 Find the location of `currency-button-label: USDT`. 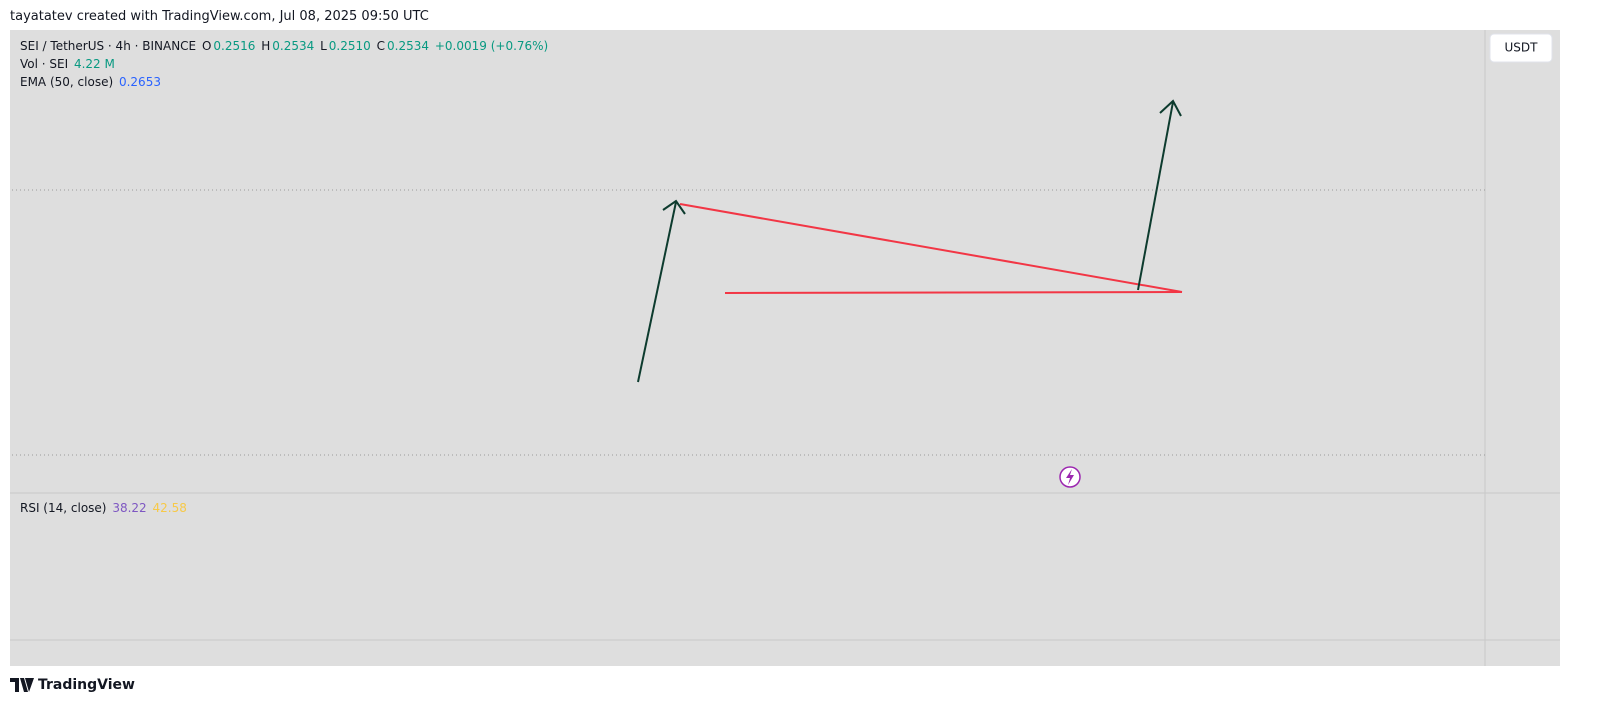

currency-button-label: USDT is located at coordinates (1522, 48).